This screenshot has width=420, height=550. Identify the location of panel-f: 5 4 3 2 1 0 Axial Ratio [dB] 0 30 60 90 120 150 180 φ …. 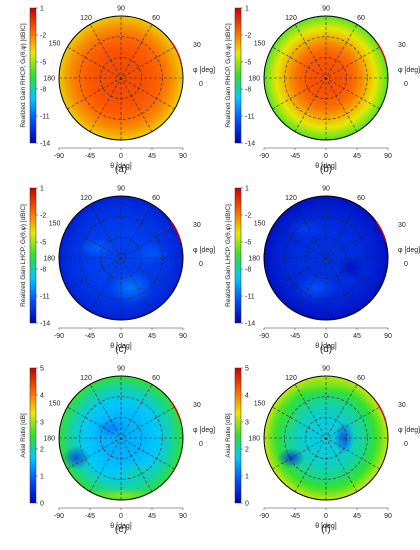
(322, 451).